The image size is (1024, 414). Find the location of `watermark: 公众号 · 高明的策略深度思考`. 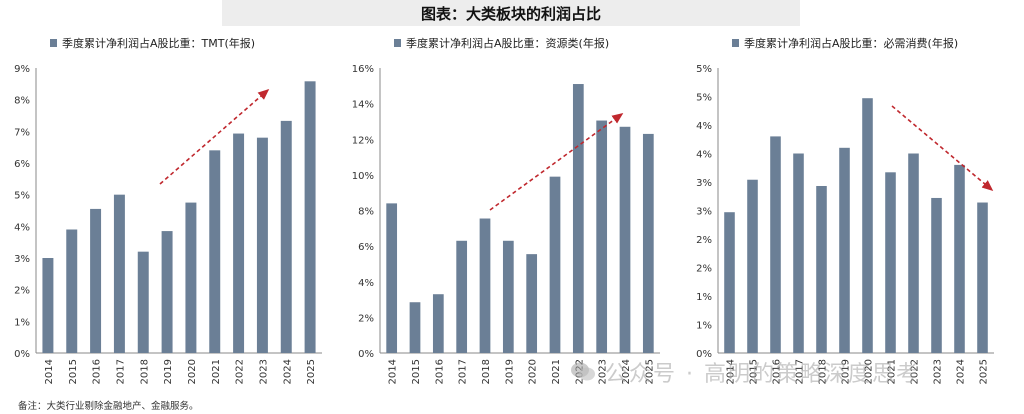

watermark: 公众号 · 高明的策略深度思考 is located at coordinates (745, 372).